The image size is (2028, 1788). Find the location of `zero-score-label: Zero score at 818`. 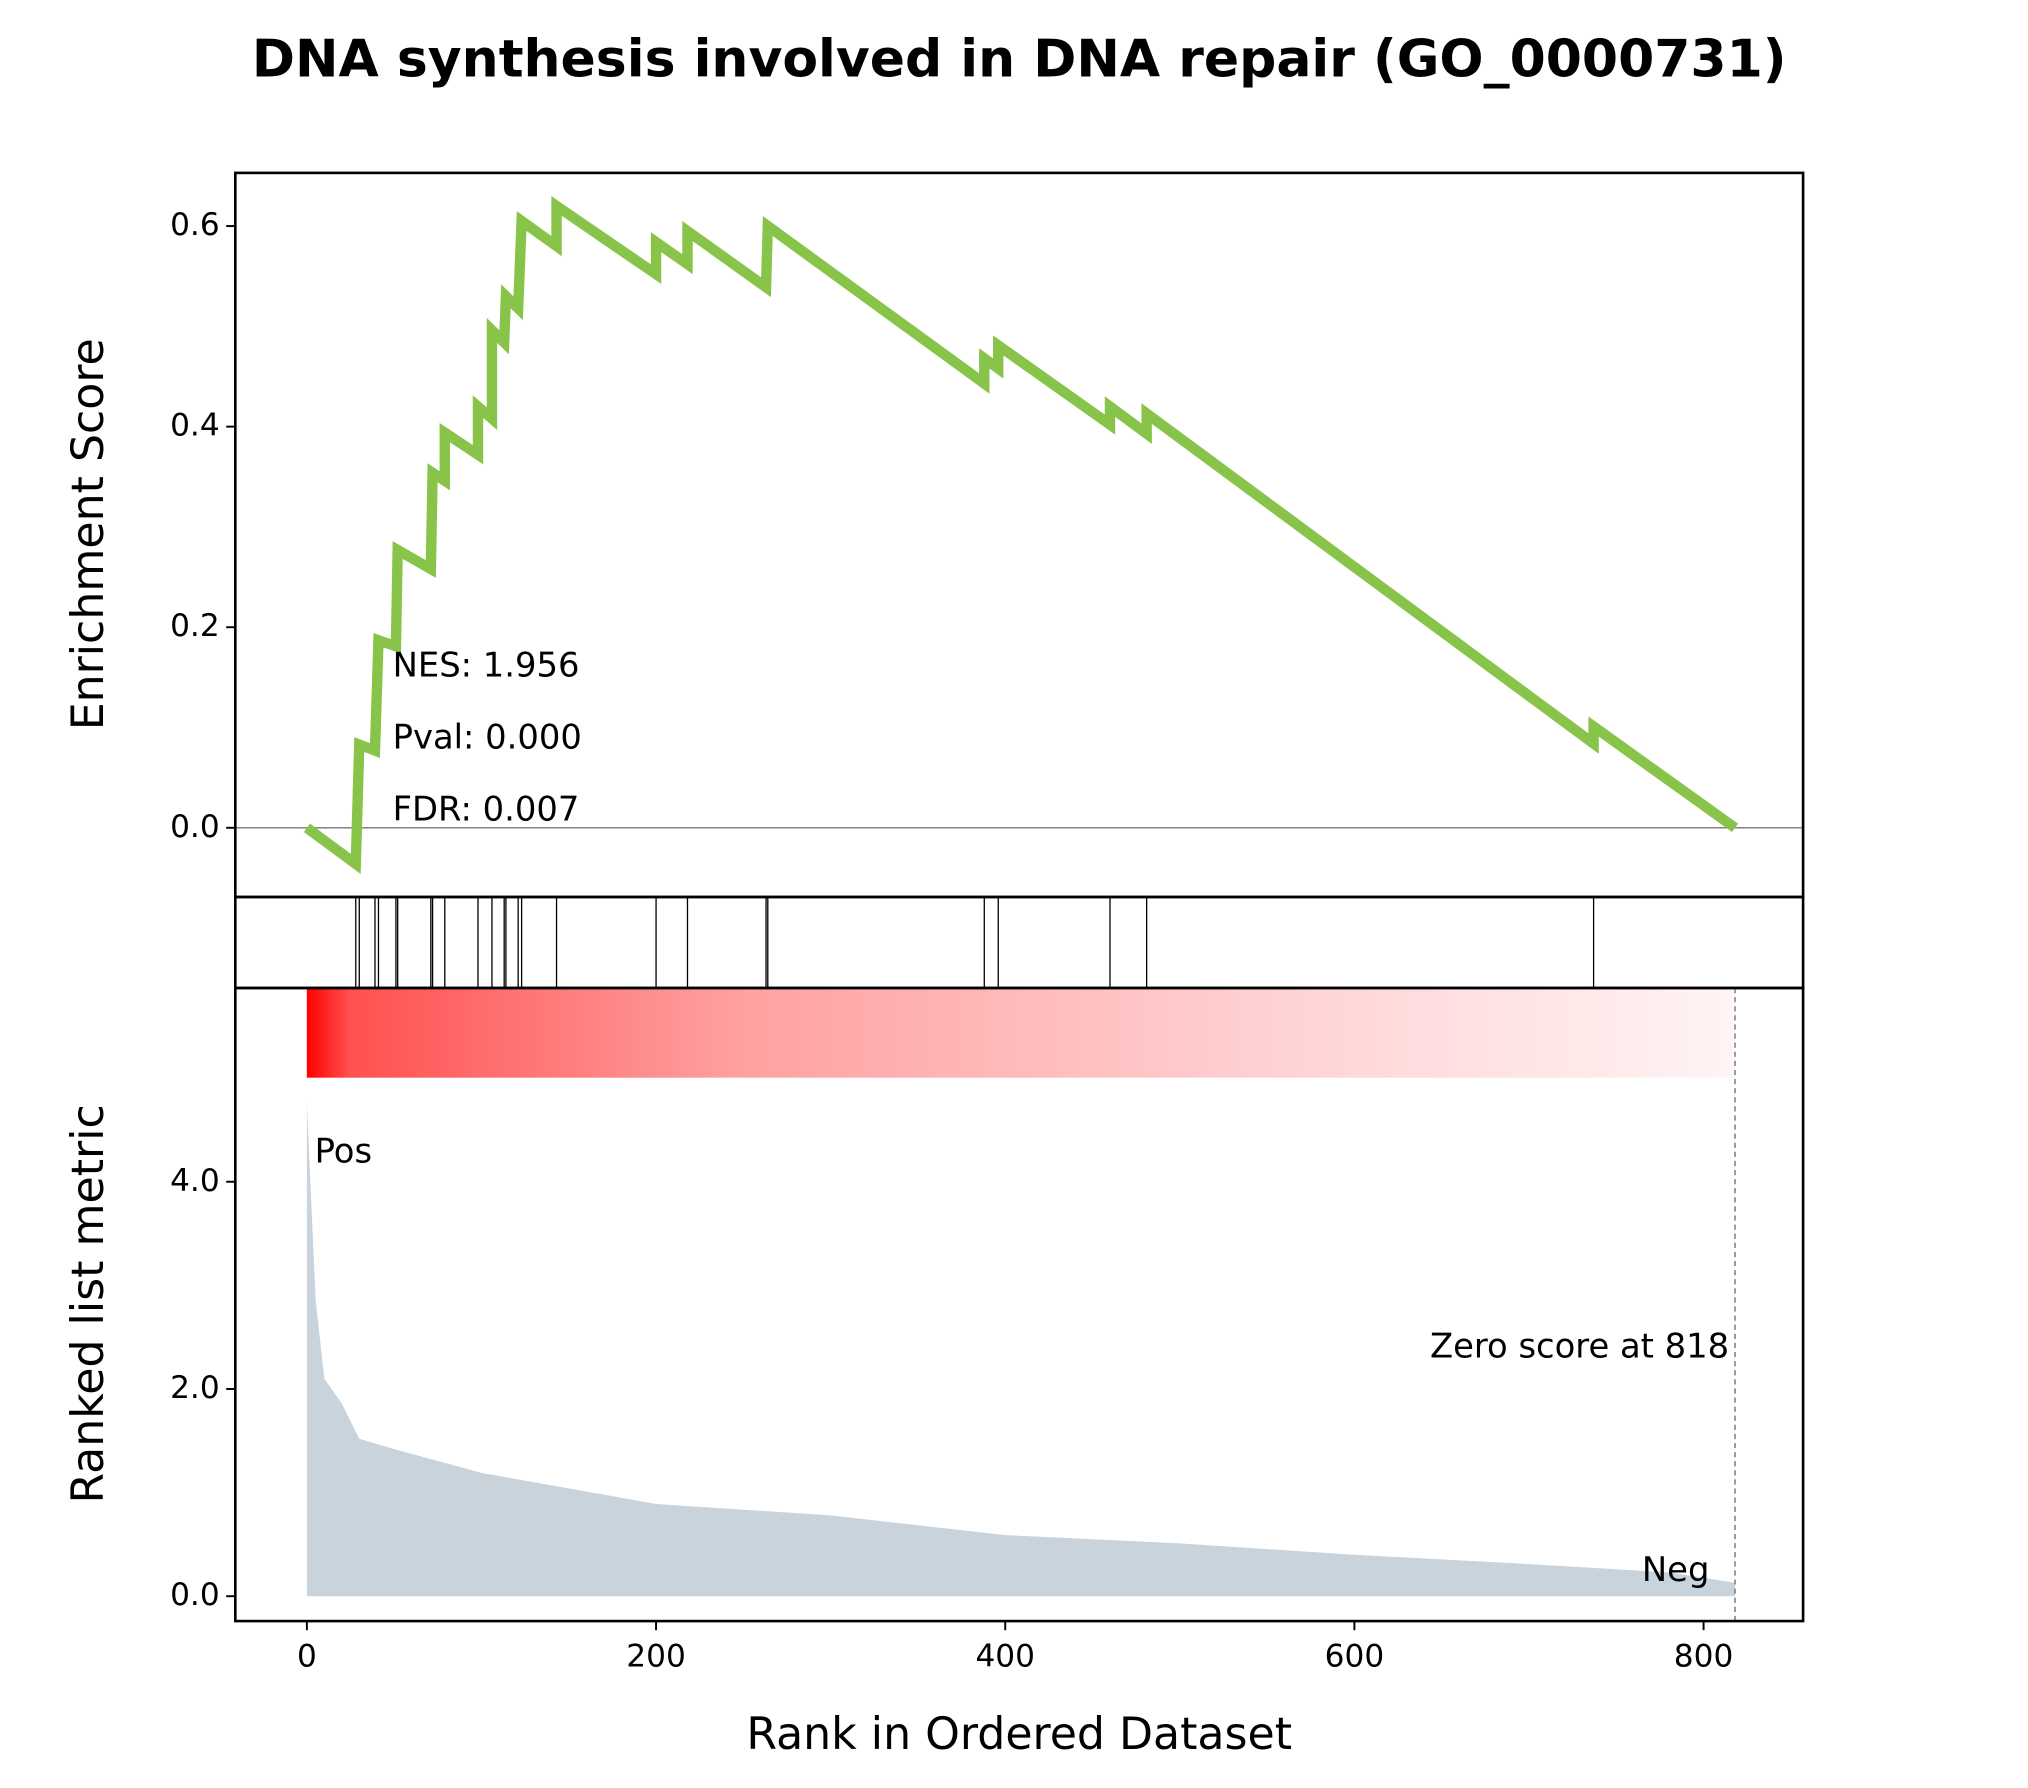

zero-score-label: Zero score at 818 is located at coordinates (1579, 1346).